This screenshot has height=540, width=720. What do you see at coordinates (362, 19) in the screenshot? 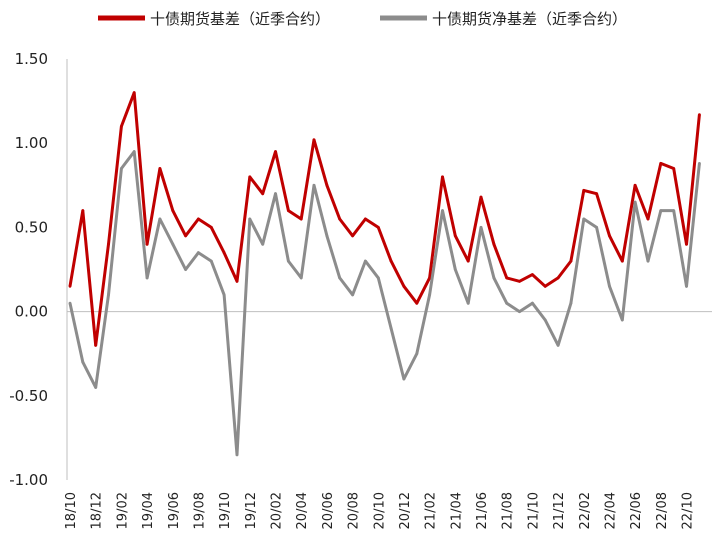
I see `legend: 十债期货基差（近季合约） 十债期货净基差（近季合约）` at bounding box center [362, 19].